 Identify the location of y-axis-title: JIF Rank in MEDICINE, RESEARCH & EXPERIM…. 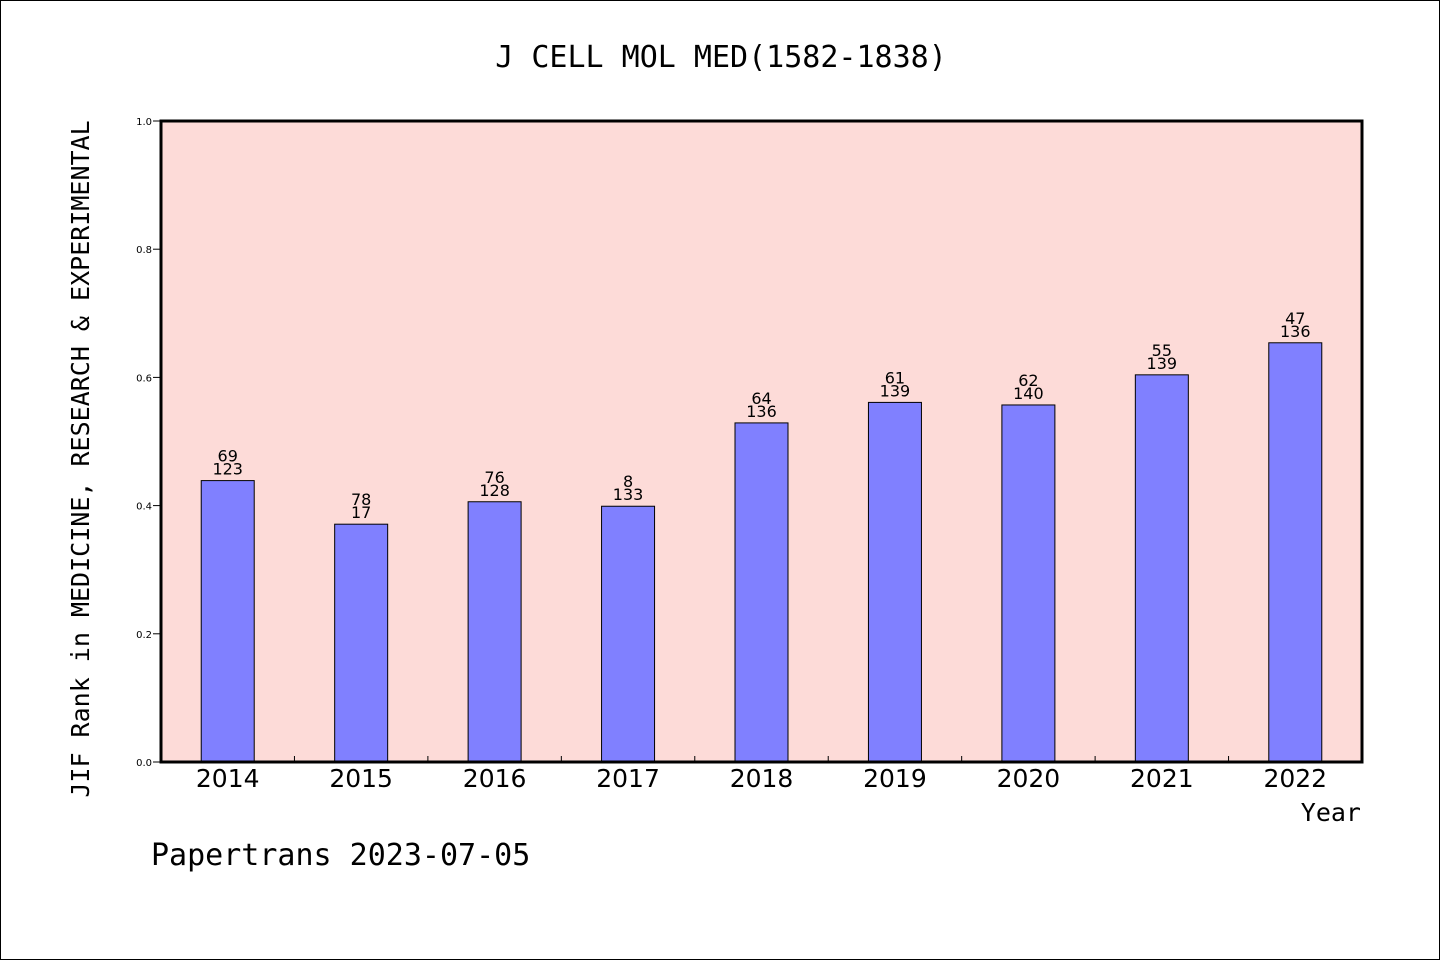
(80, 458).